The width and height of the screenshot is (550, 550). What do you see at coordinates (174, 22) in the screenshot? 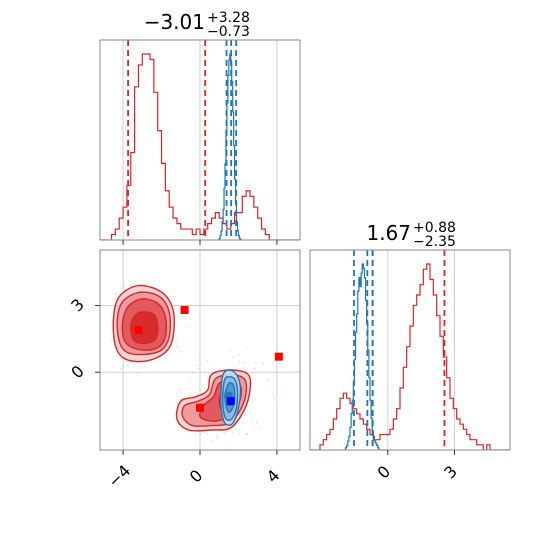
I see `title-param-1-main: −3.01` at bounding box center [174, 22].